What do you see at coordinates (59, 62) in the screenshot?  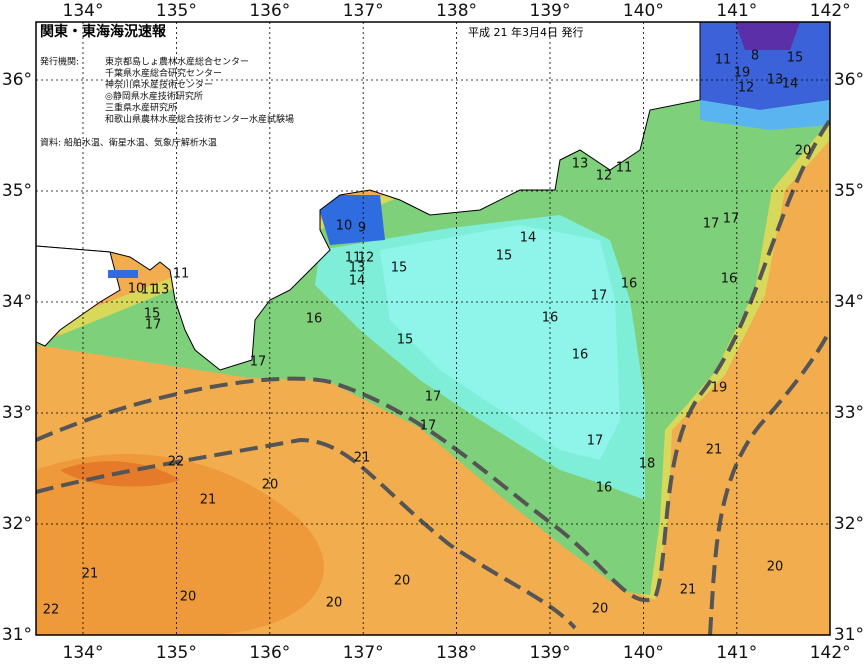 I see `issuer-label: 発行機関:` at bounding box center [59, 62].